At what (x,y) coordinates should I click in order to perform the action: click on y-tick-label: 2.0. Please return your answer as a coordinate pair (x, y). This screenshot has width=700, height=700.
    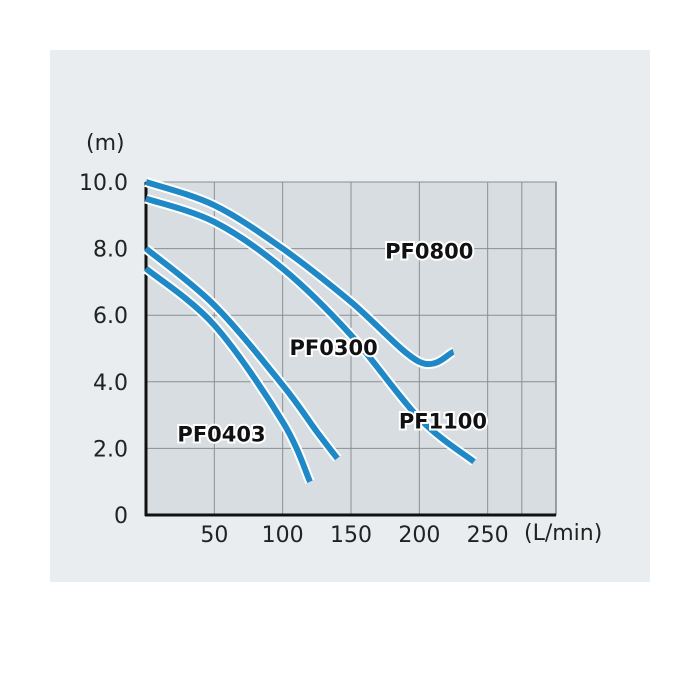
    Looking at the image, I should click on (110, 449).